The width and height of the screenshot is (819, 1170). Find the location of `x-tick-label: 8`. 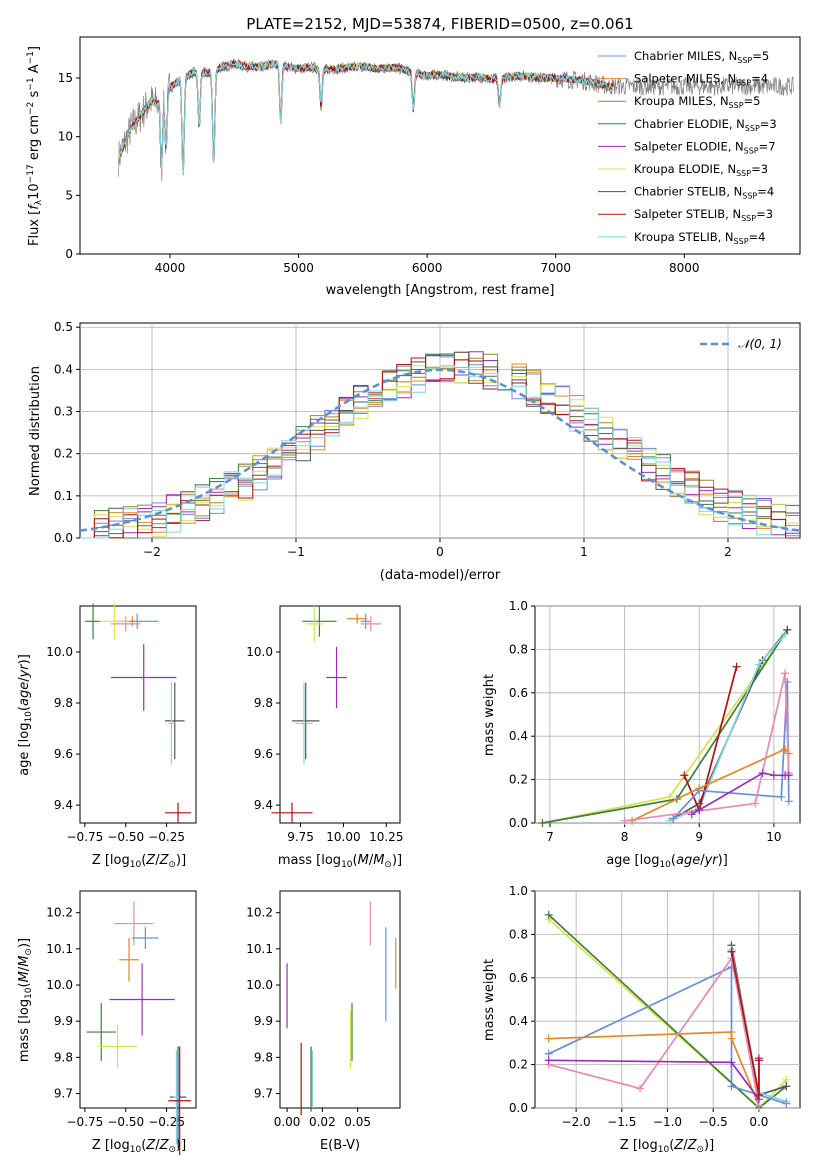

x-tick-label: 8 is located at coordinates (625, 837).